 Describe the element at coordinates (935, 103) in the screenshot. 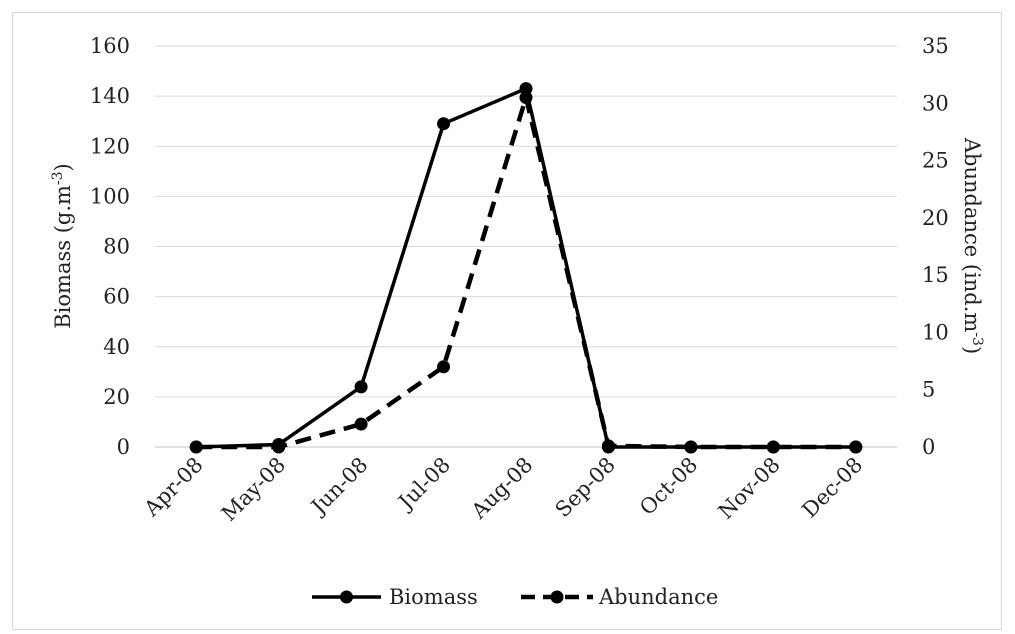

I see `right-tick-label: 30` at that location.